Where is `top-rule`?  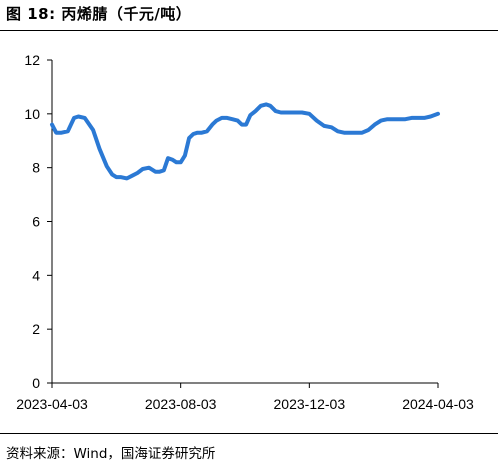
top-rule is located at coordinates (249, 30).